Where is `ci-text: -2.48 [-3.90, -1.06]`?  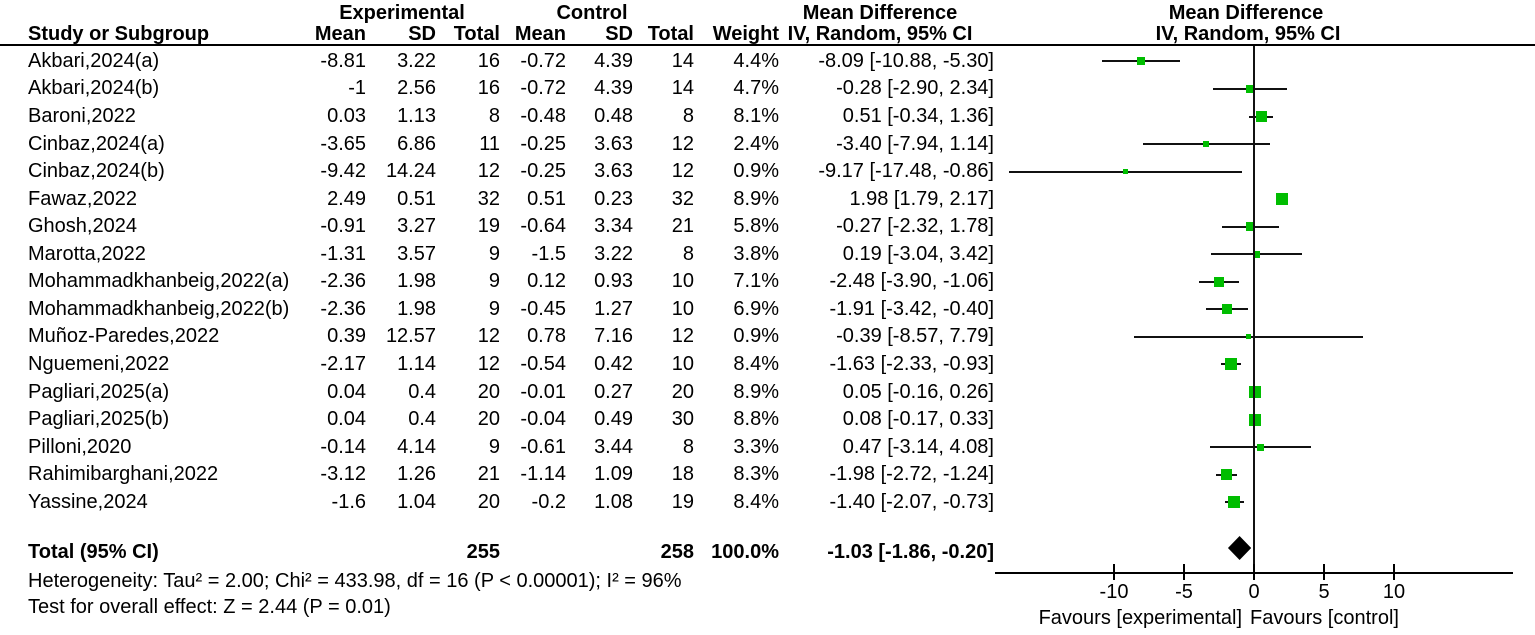 ci-text: -2.48 [-3.90, -1.06] is located at coordinates (911, 281).